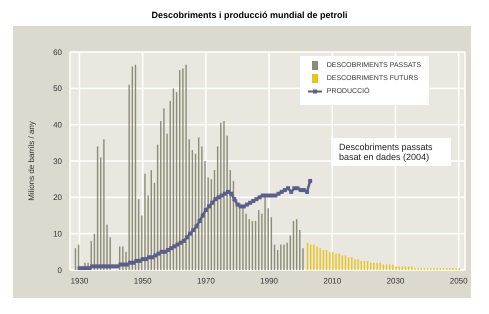 The height and width of the screenshot is (314, 489). I want to click on x-tick-label: 1970, so click(206, 281).